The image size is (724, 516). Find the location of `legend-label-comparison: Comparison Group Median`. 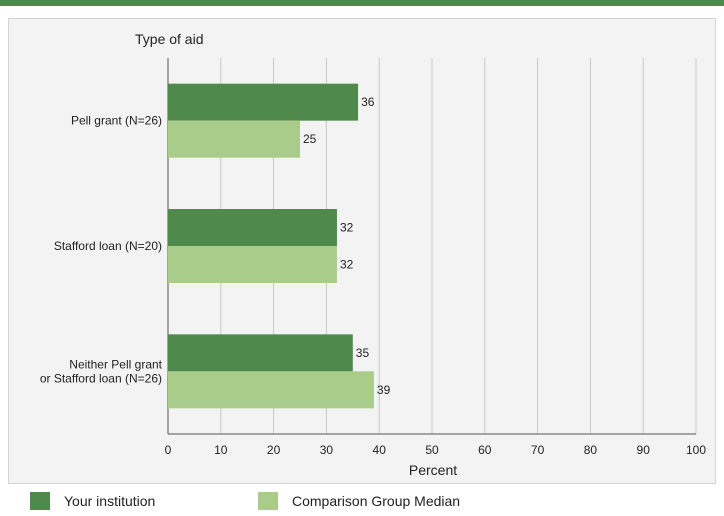

legend-label-comparison: Comparison Group Median is located at coordinates (376, 501).